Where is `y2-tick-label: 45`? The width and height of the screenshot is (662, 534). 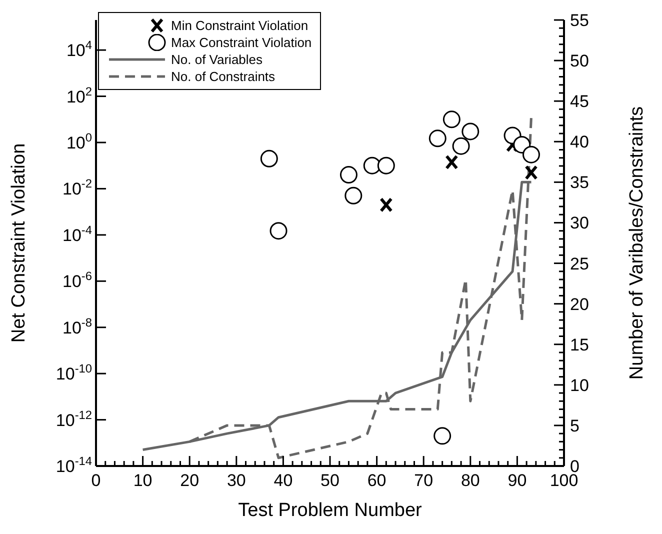
y2-tick-label: 45 is located at coordinates (579, 102).